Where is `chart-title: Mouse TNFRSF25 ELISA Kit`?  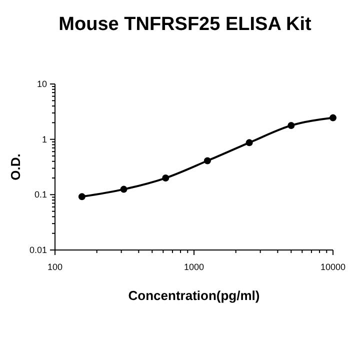
chart-title: Mouse TNFRSF25 ELISA Kit is located at coordinates (185, 24).